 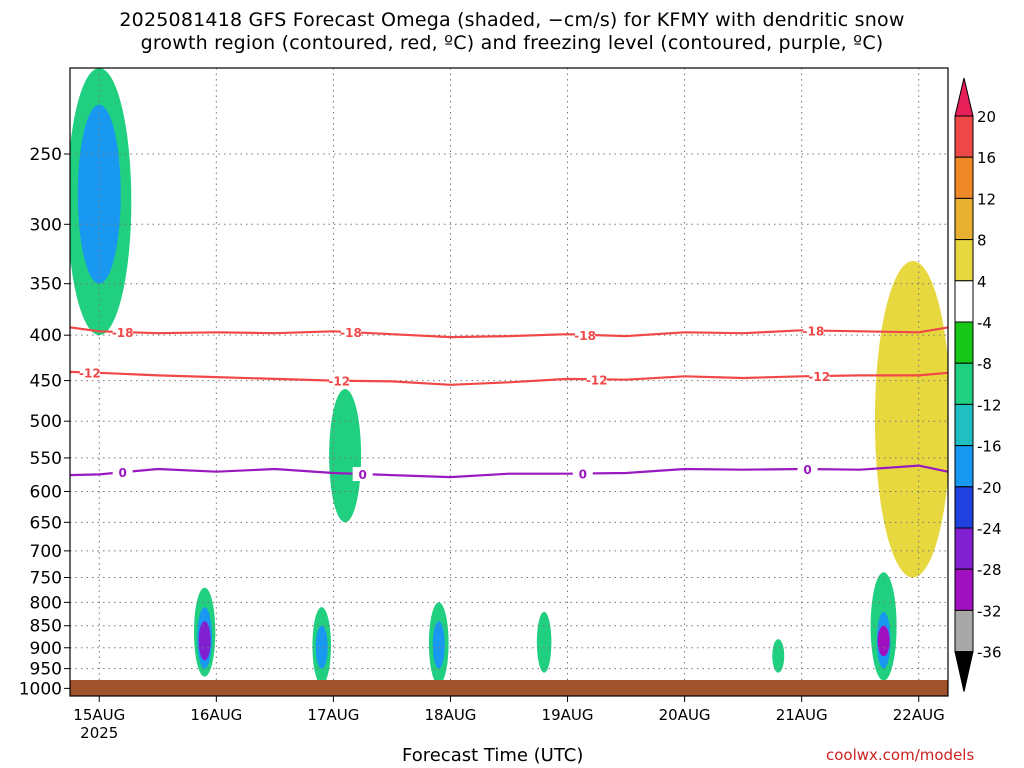 What do you see at coordinates (919, 715) in the screenshot?
I see `x-tick-label: 22AUG` at bounding box center [919, 715].